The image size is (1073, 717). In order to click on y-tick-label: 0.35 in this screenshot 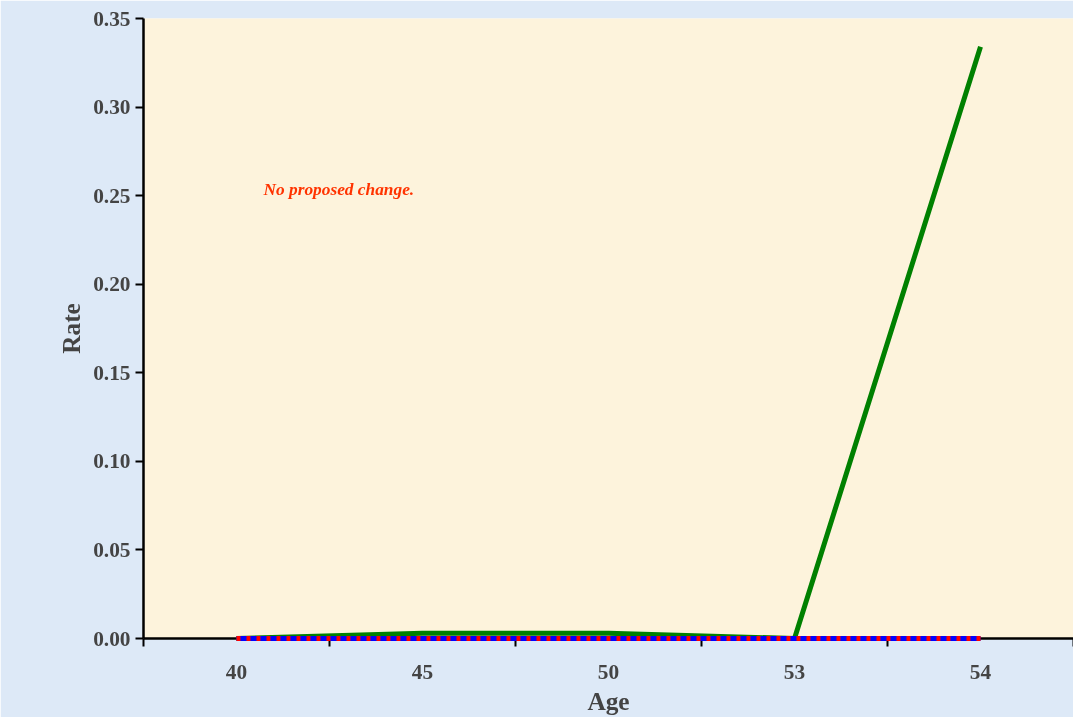, I will do `click(112, 18)`.